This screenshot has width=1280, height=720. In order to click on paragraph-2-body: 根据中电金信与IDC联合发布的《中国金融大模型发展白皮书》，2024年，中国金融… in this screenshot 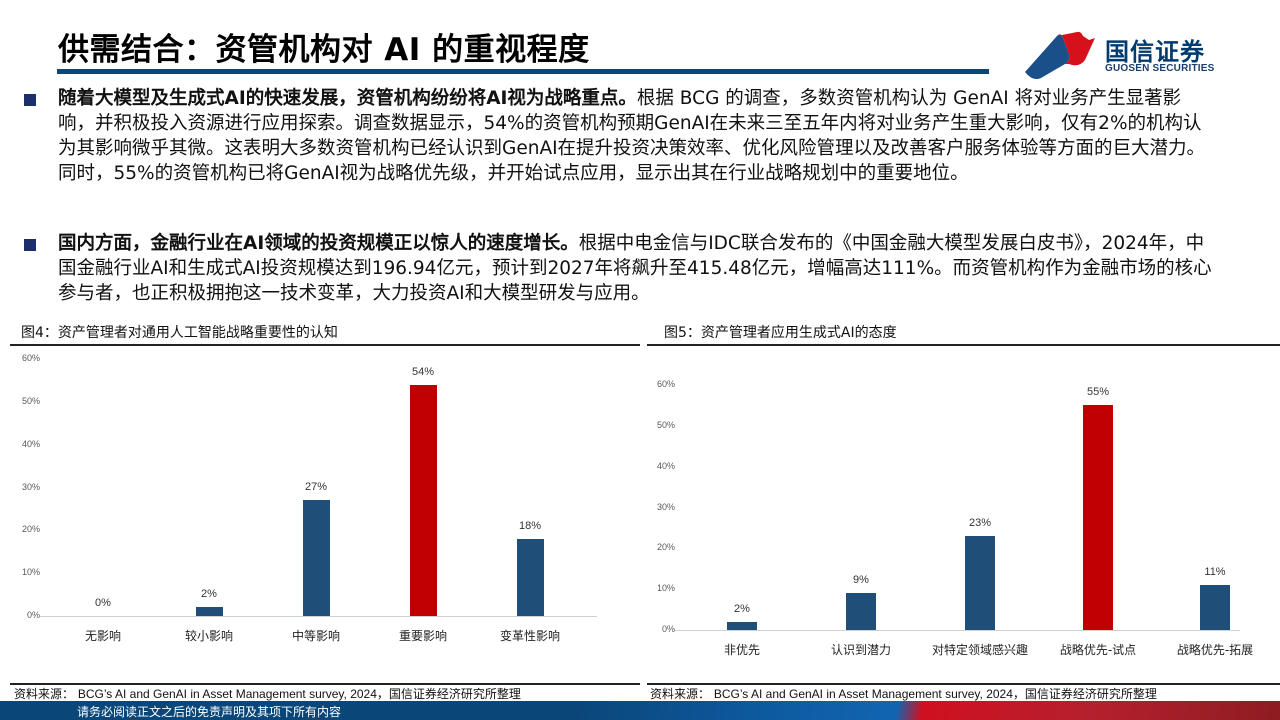, I will do `click(635, 268)`.